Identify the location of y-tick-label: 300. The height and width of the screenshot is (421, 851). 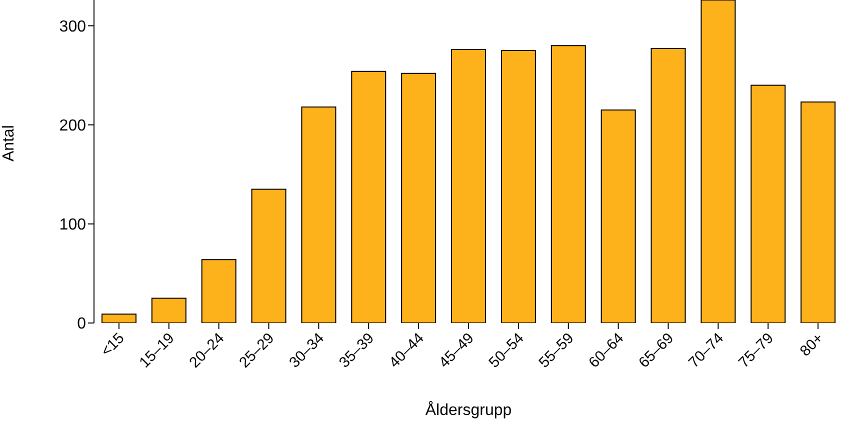
(72, 27).